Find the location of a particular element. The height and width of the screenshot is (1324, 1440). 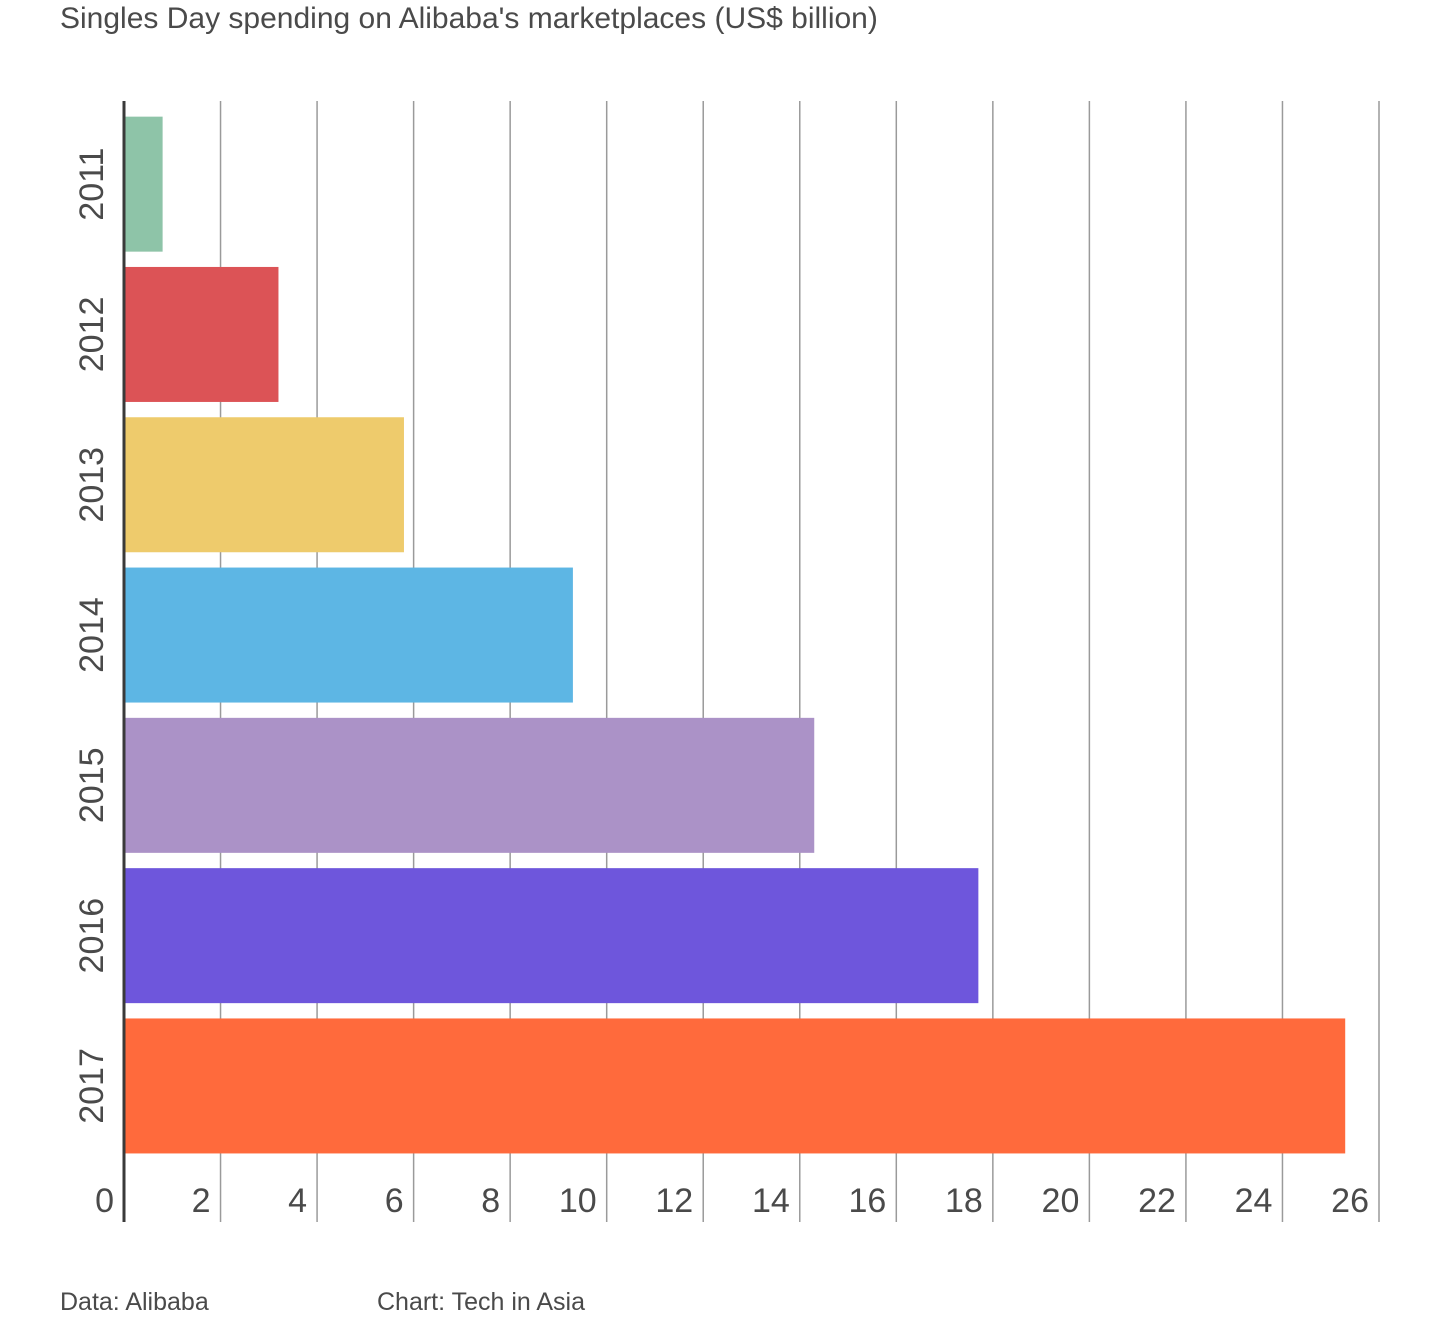

x-tick-label-24: 24 is located at coordinates (1254, 1201).